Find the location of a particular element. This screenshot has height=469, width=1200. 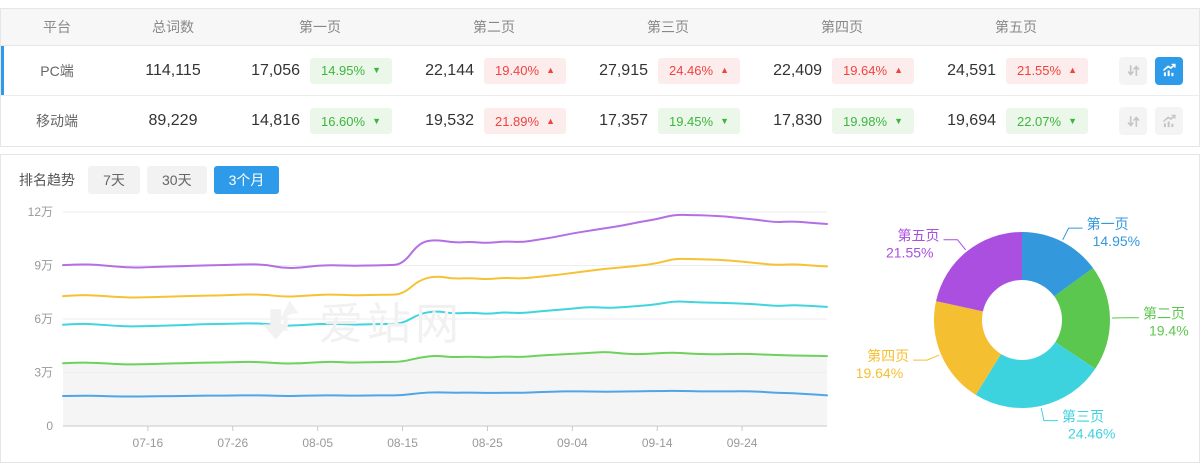

page4-cell: 17,830 19.98% ▼ is located at coordinates (842, 121).